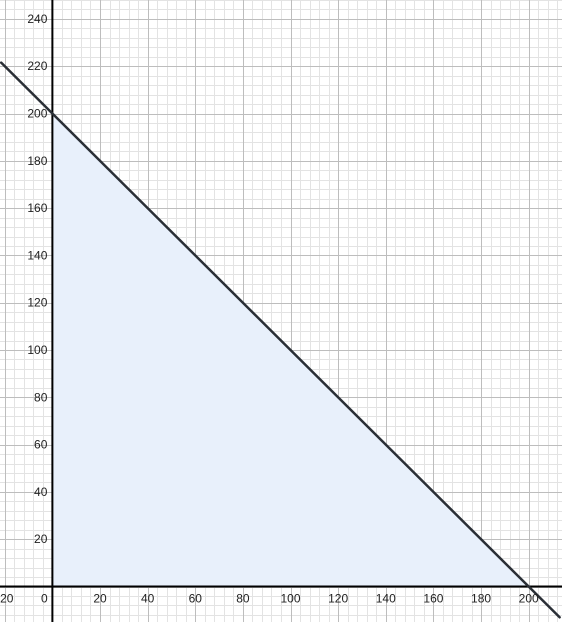 The width and height of the screenshot is (562, 622). What do you see at coordinates (37, 350) in the screenshot?
I see `y-tick-label: 100` at bounding box center [37, 350].